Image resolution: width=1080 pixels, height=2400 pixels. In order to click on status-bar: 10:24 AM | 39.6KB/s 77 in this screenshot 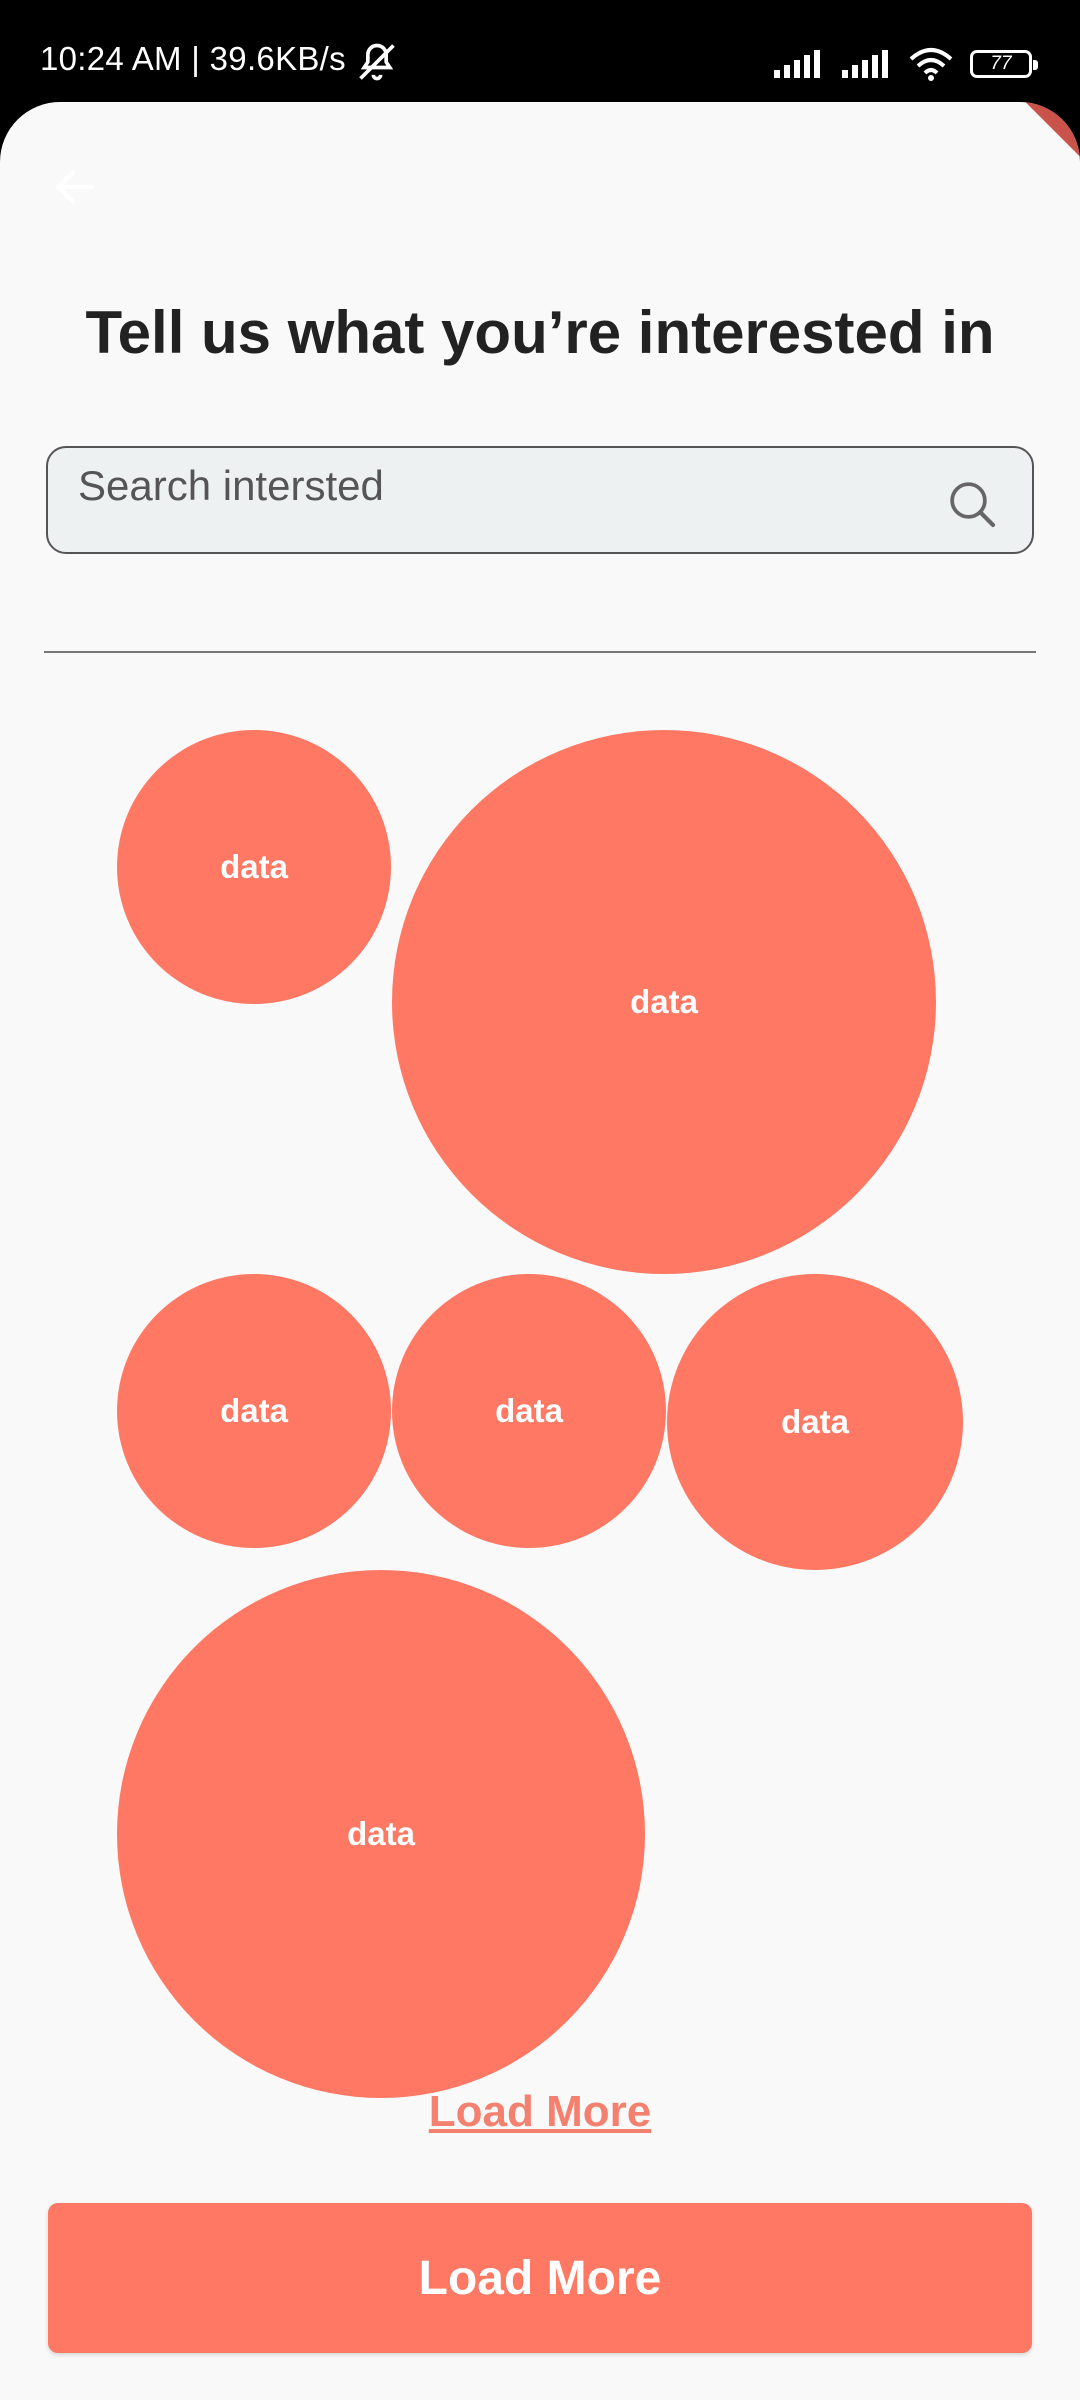, I will do `click(540, 51)`.